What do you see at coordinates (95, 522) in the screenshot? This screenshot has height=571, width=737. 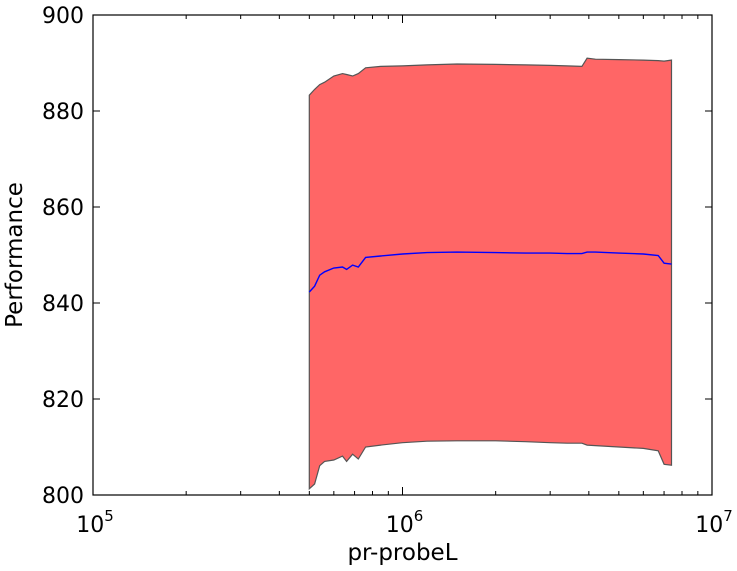 I see `x-tick-label: 10⁵` at bounding box center [95, 522].